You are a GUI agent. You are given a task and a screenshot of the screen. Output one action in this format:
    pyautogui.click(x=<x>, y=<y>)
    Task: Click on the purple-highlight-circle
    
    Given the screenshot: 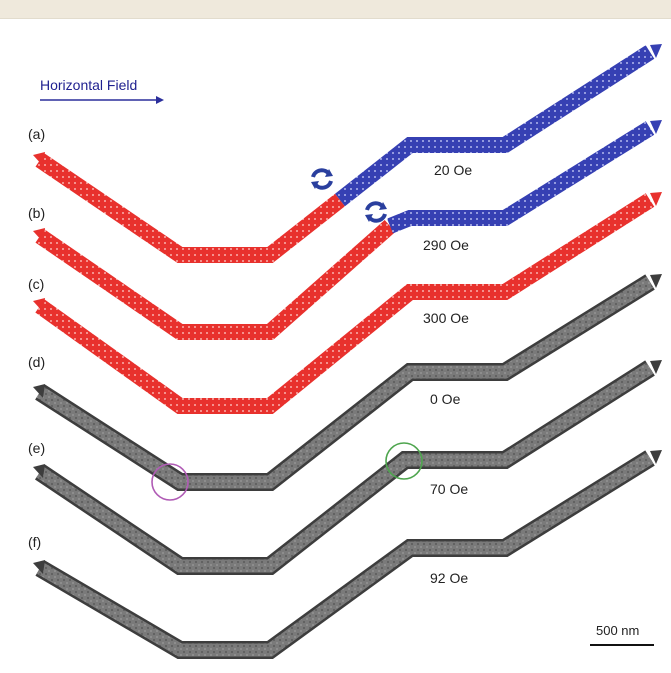 What is the action you would take?
    pyautogui.click(x=170, y=482)
    